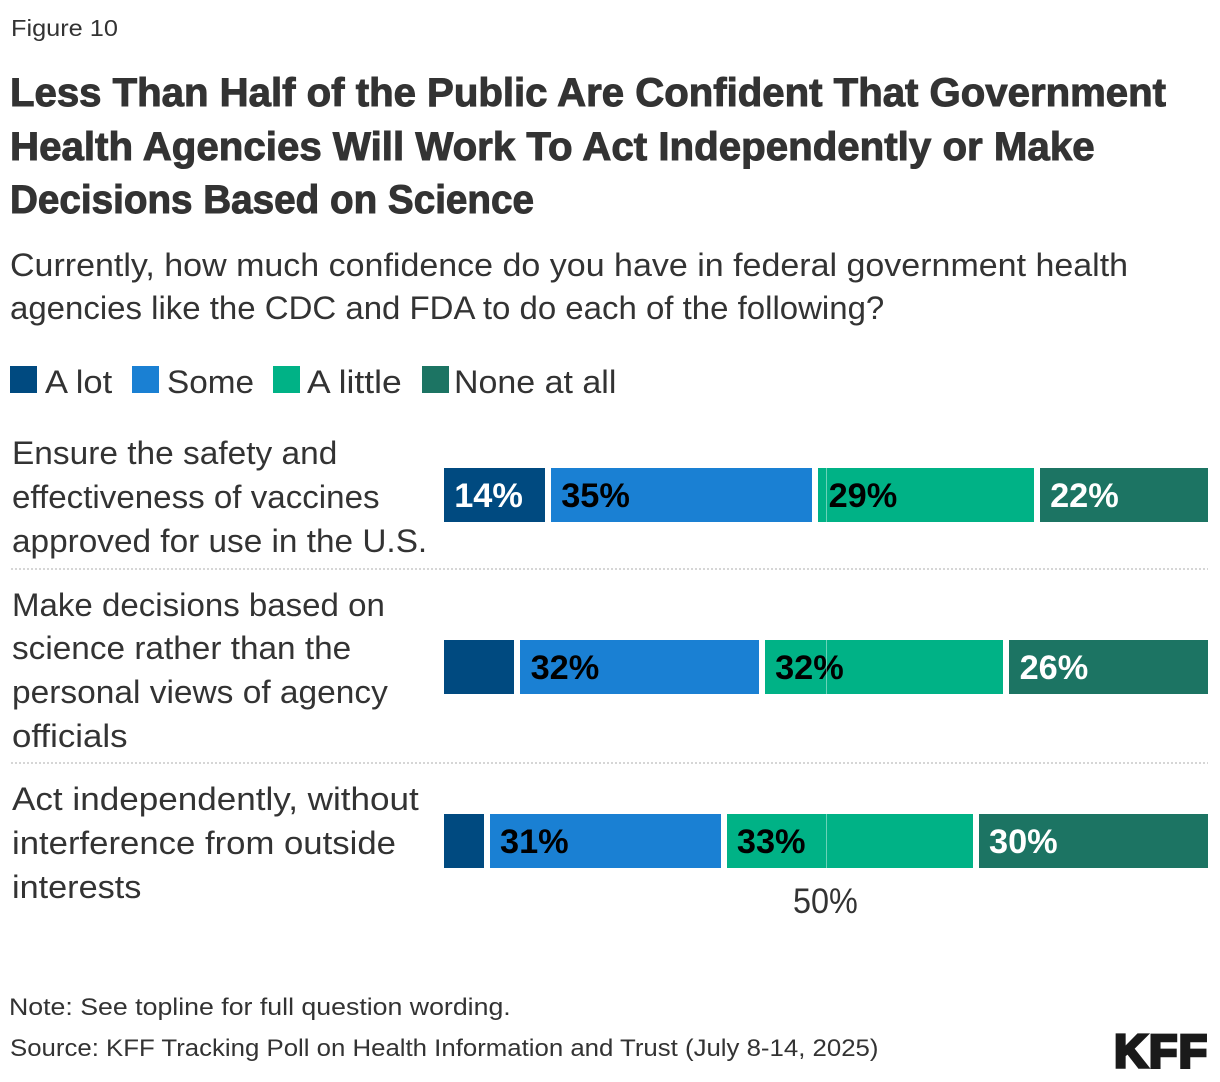 The height and width of the screenshot is (1082, 1220). I want to click on svg-text: KFF, so click(1161, 1051).